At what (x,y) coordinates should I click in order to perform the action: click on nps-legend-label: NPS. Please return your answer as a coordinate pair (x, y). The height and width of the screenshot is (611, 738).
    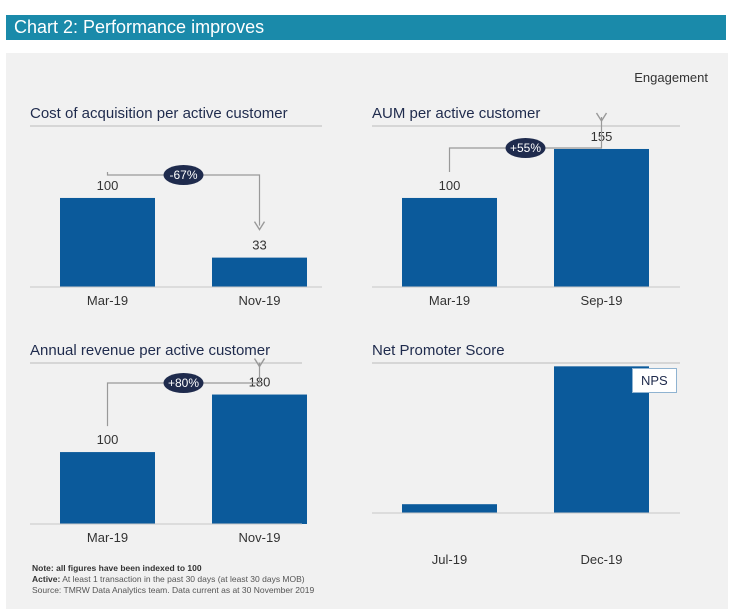
    Looking at the image, I should click on (654, 380).